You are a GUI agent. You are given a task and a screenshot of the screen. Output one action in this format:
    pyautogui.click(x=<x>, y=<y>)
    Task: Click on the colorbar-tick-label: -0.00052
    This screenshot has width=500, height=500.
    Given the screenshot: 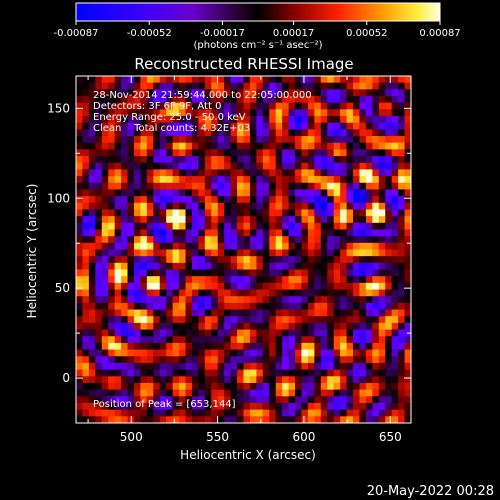 What is the action you would take?
    pyautogui.click(x=149, y=33)
    